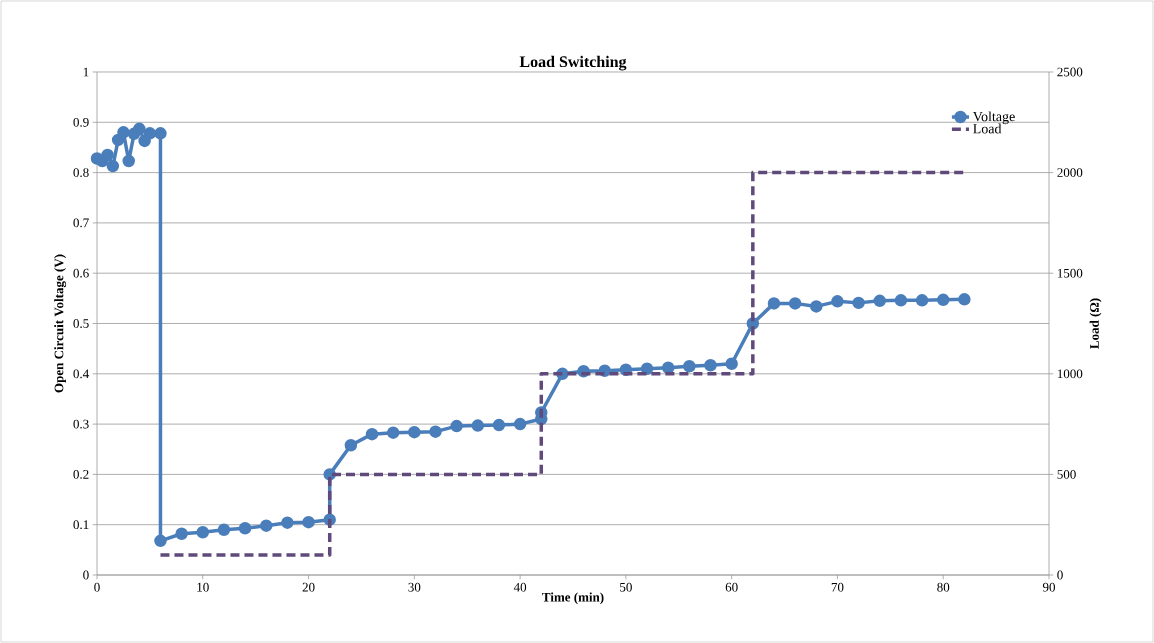 The image size is (1154, 643). What do you see at coordinates (86, 575) in the screenshot?
I see `y-tick-label: 0` at bounding box center [86, 575].